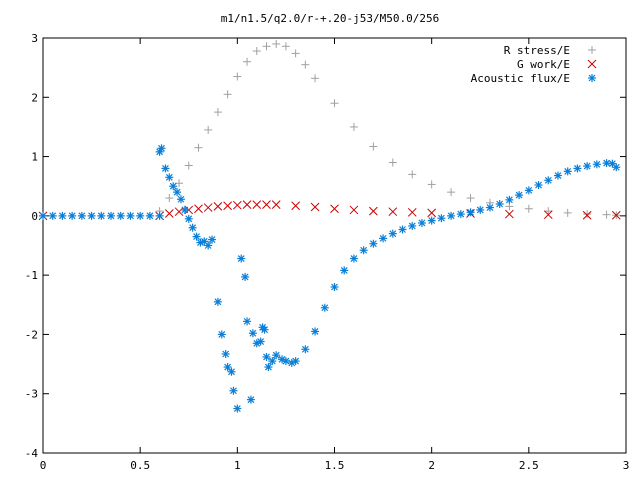 This screenshot has width=640, height=484. What do you see at coordinates (31, 334) in the screenshot?
I see `y-tick-label: -2` at bounding box center [31, 334].